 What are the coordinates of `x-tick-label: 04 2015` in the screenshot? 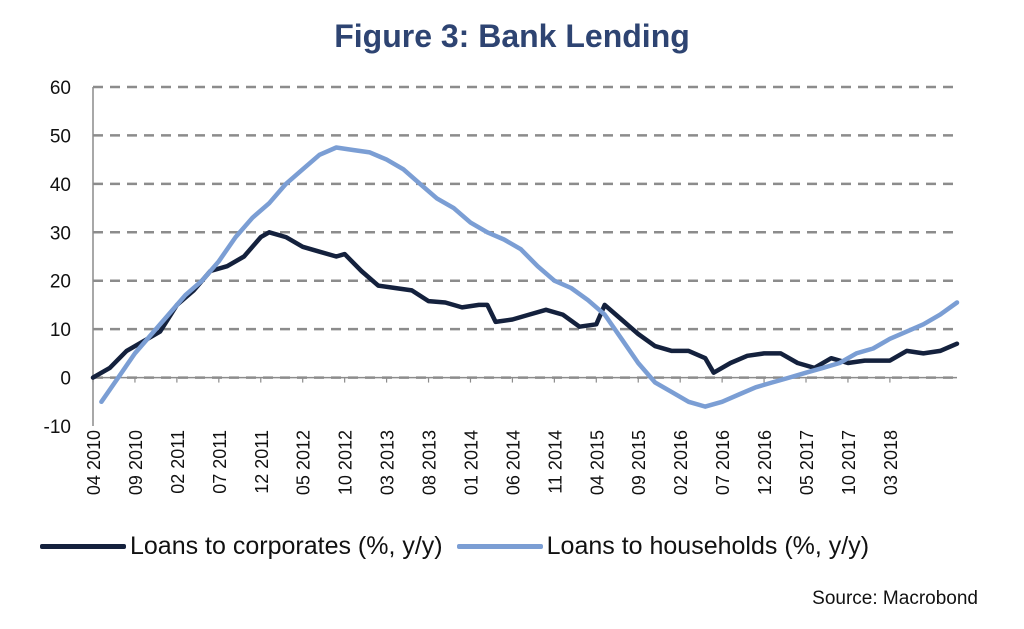 It's located at (597, 462).